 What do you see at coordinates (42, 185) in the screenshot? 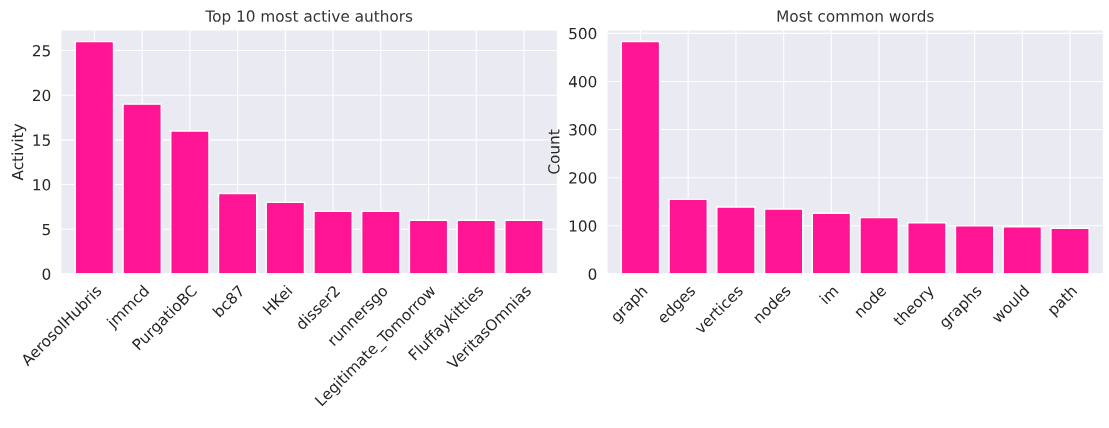
I see `y-tick-label: 10` at bounding box center [42, 185].